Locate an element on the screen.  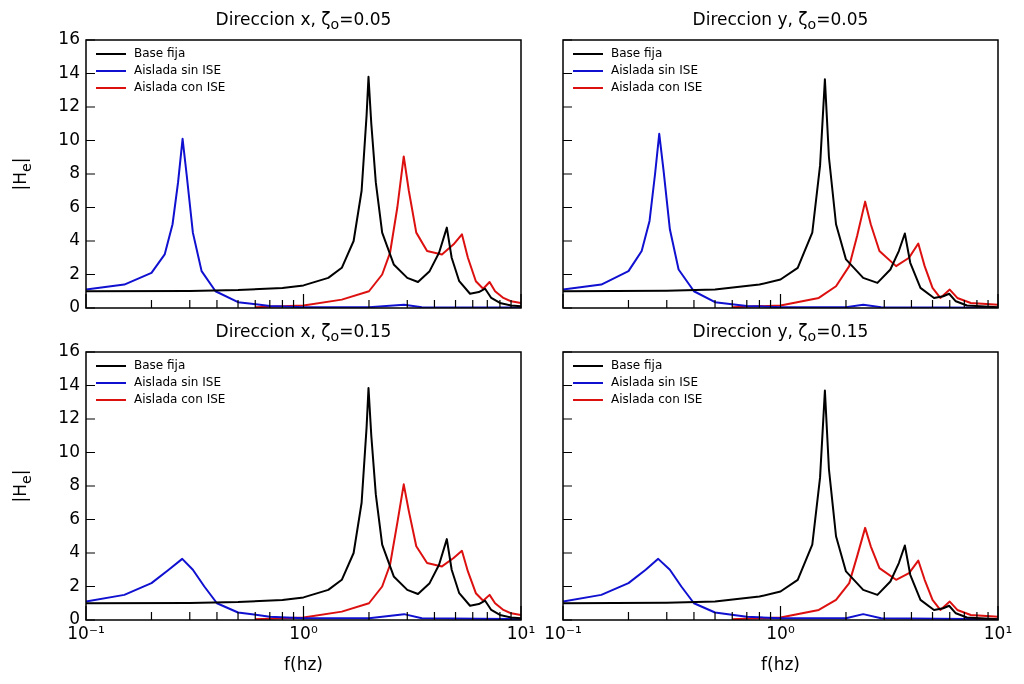
chart-title: Direccion y, ζ$_{o}$=0.15 is located at coordinates (780, 332).